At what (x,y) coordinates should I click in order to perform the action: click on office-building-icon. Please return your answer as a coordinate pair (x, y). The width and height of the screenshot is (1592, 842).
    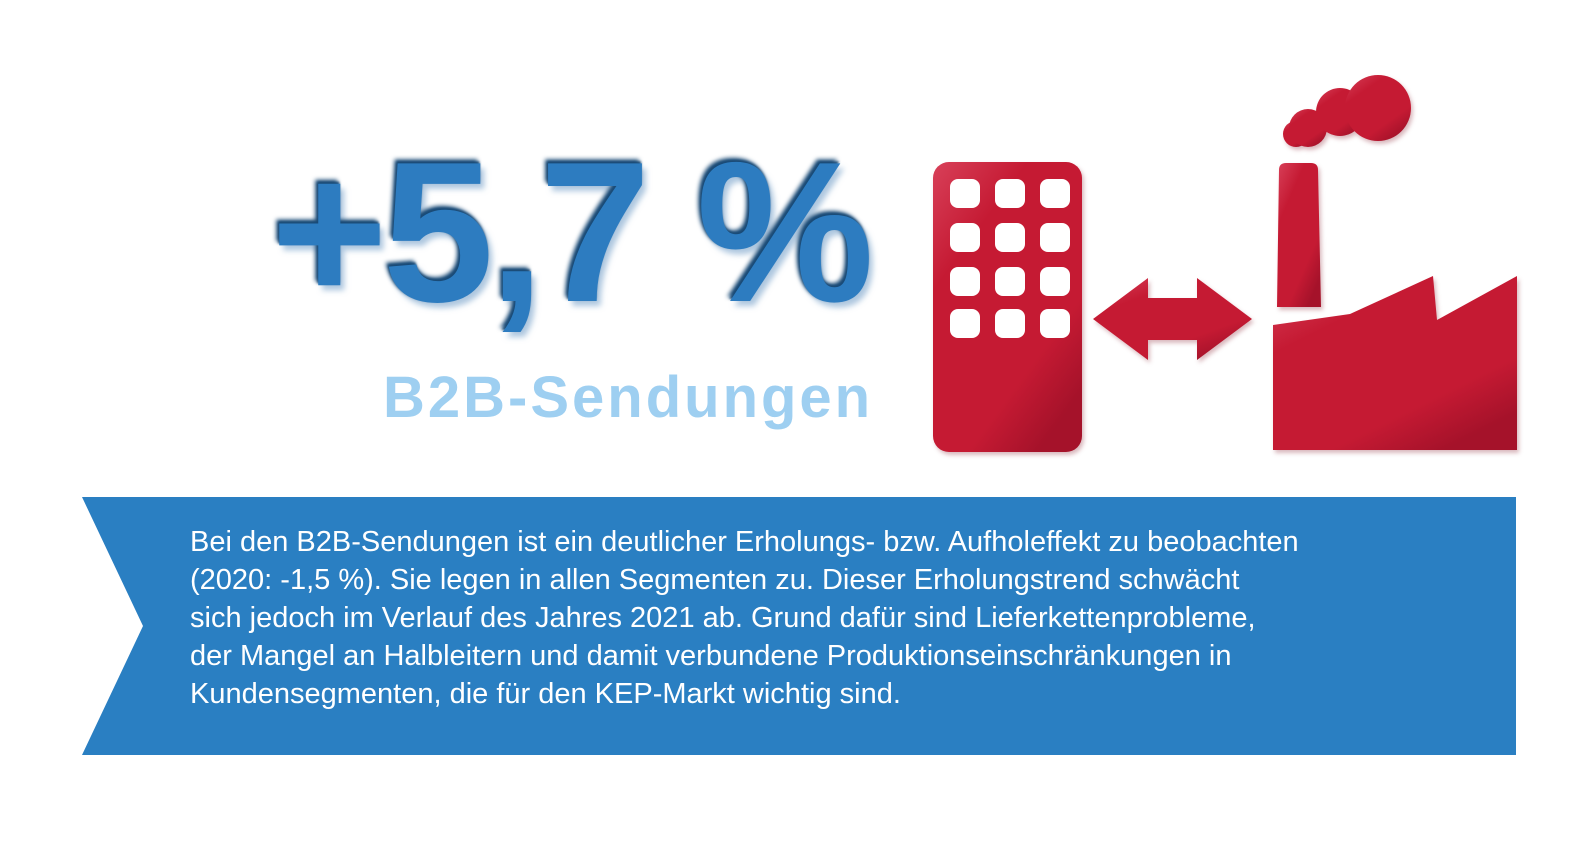
    Looking at the image, I should click on (1007, 307).